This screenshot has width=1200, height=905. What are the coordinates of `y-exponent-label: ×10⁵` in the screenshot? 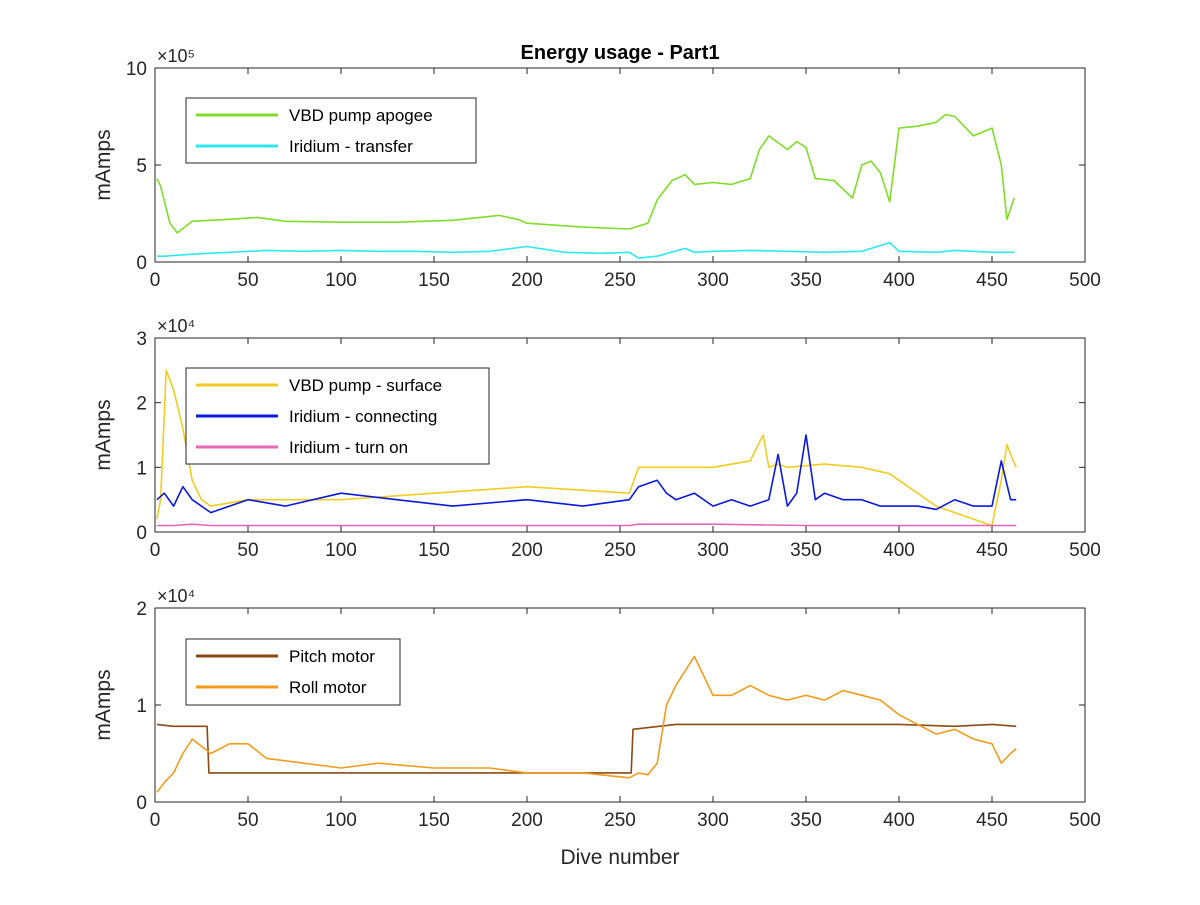 It's located at (176, 56).